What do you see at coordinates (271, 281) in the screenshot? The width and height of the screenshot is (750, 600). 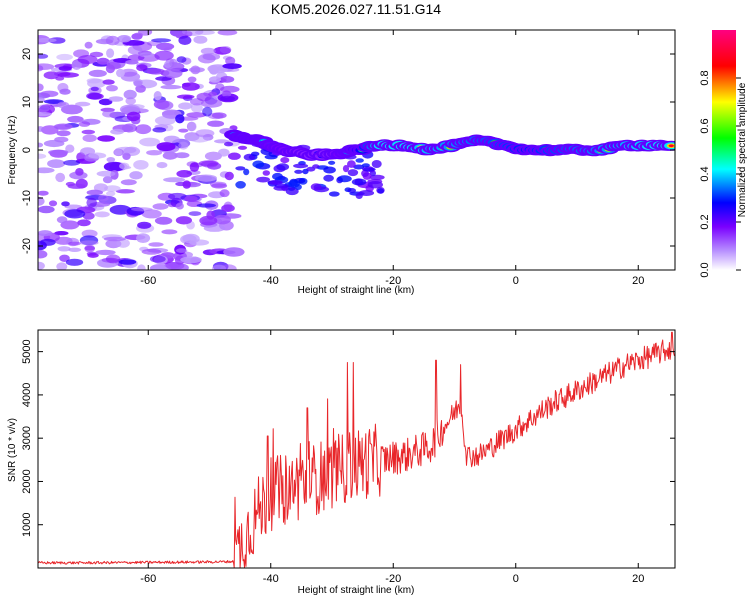 I see `x-tick-label: -40` at bounding box center [271, 281].